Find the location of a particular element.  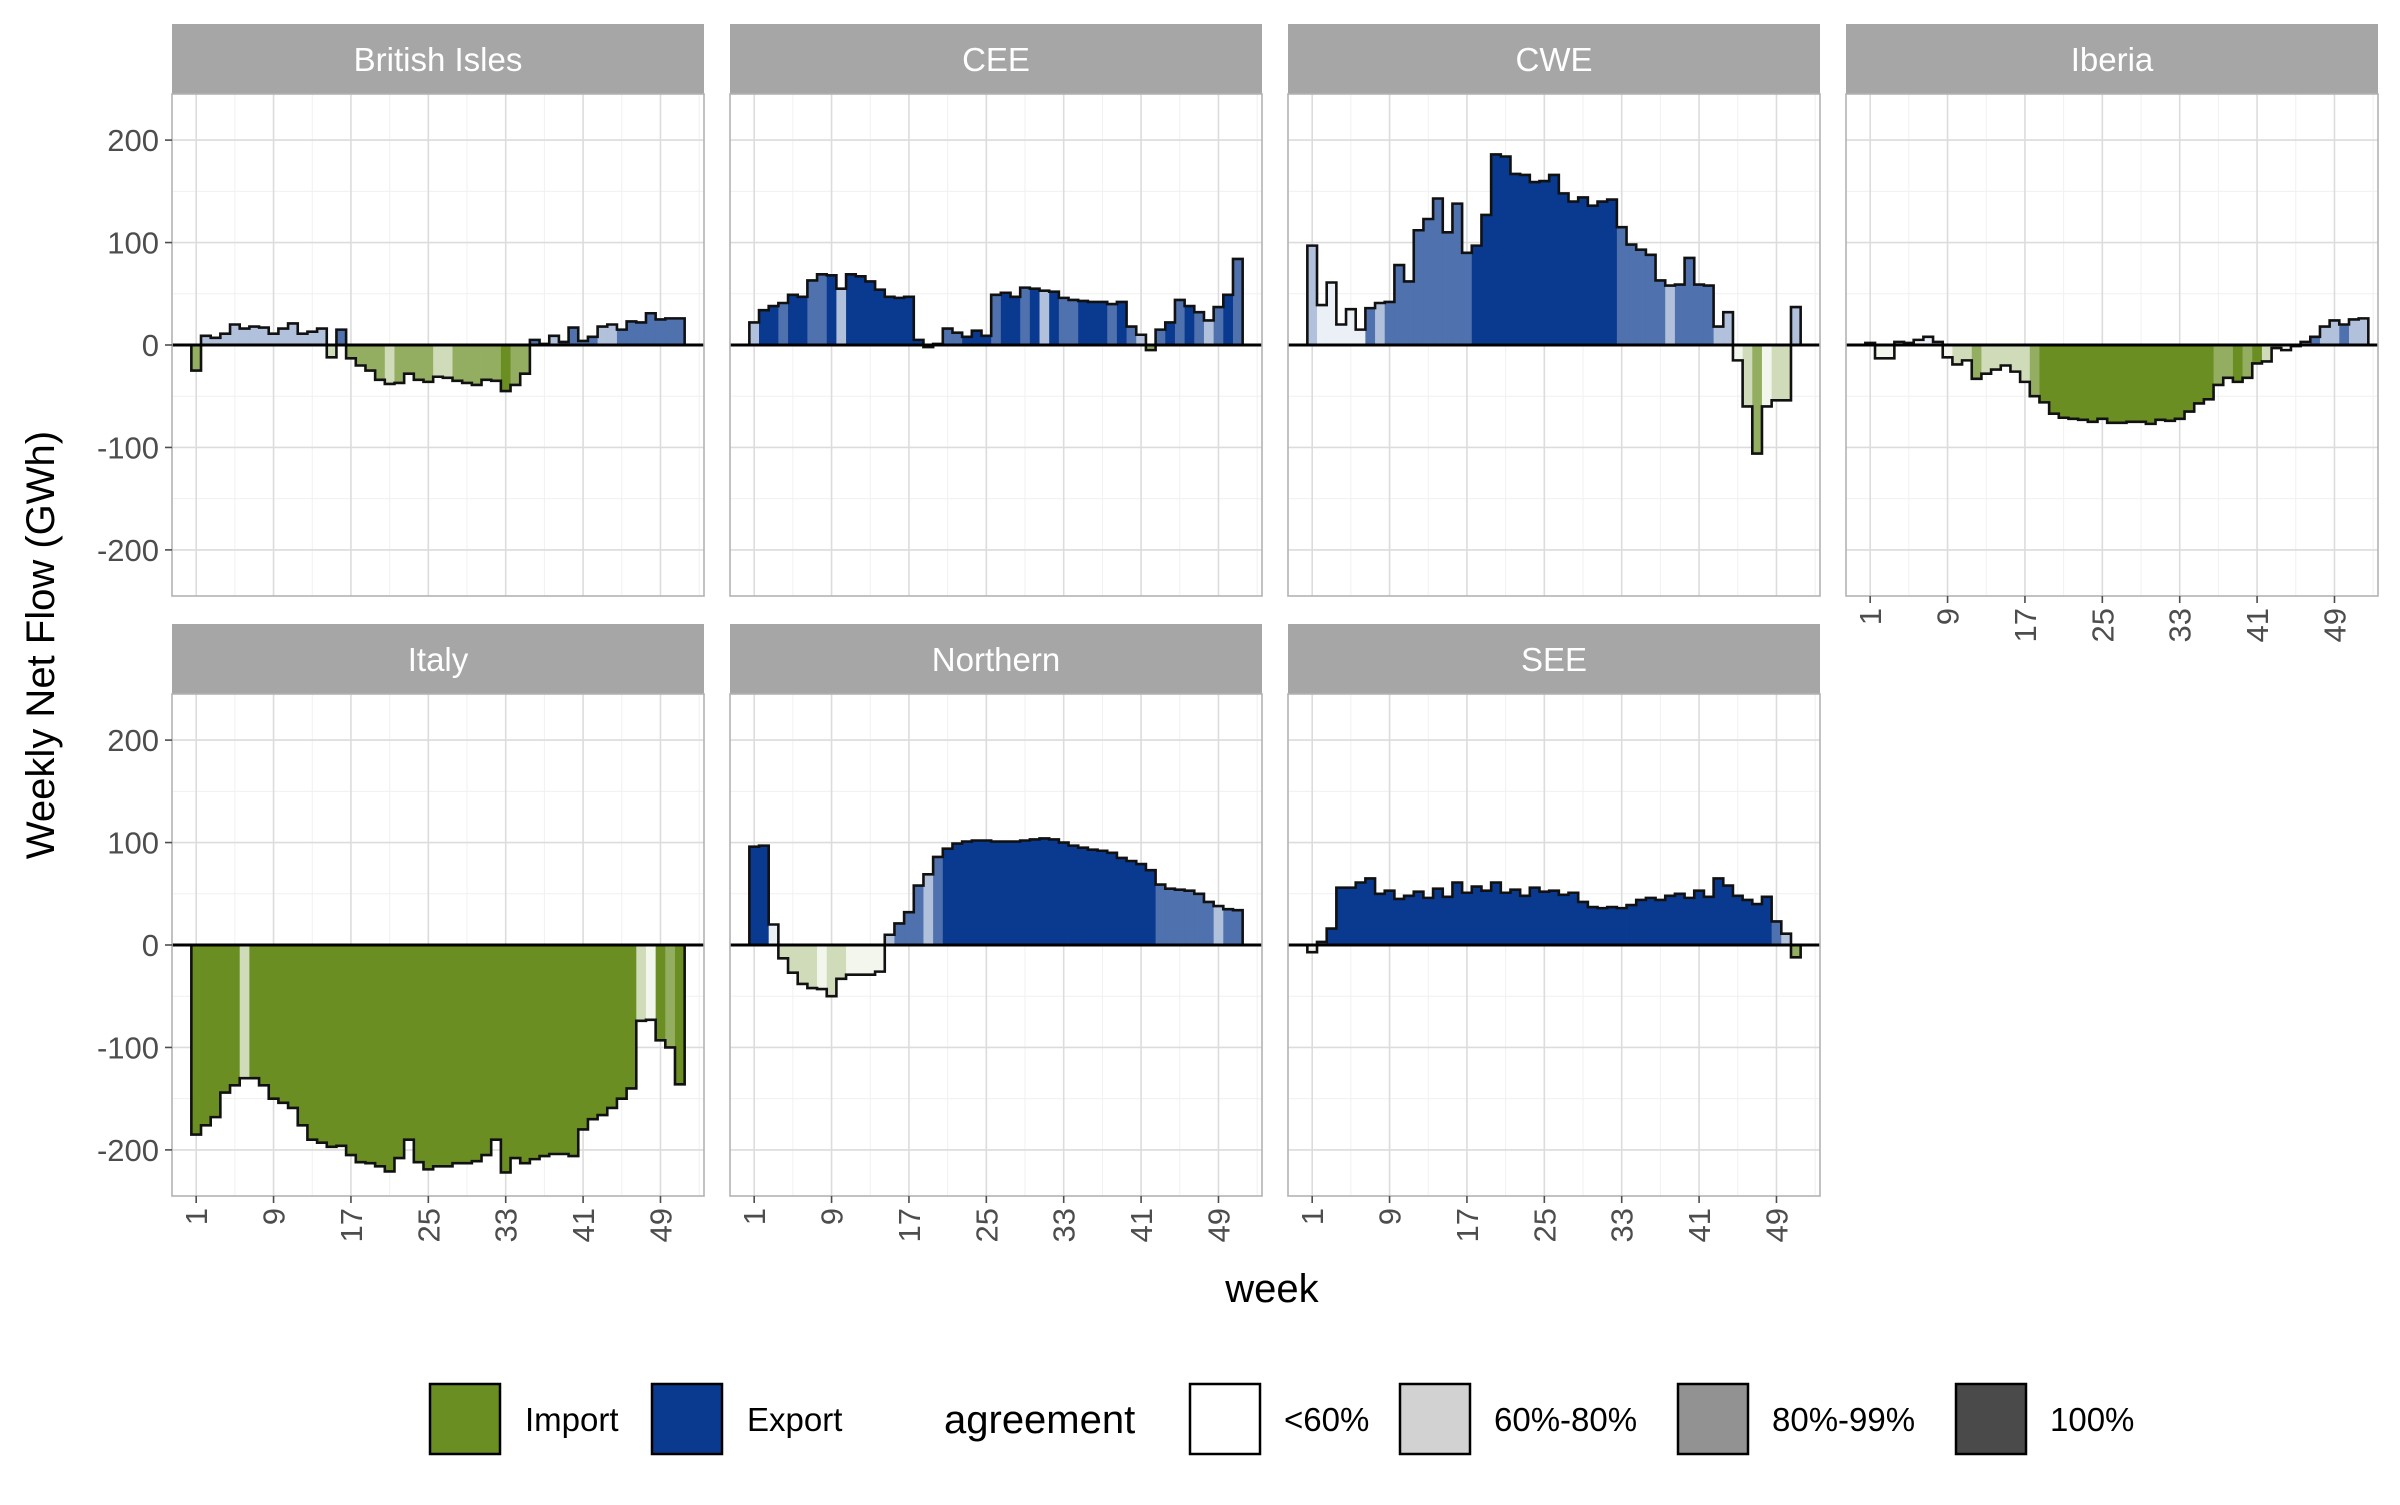

facet-panel: Iberia 1 9 17 25 33 41 49 is located at coordinates (2112, 333).